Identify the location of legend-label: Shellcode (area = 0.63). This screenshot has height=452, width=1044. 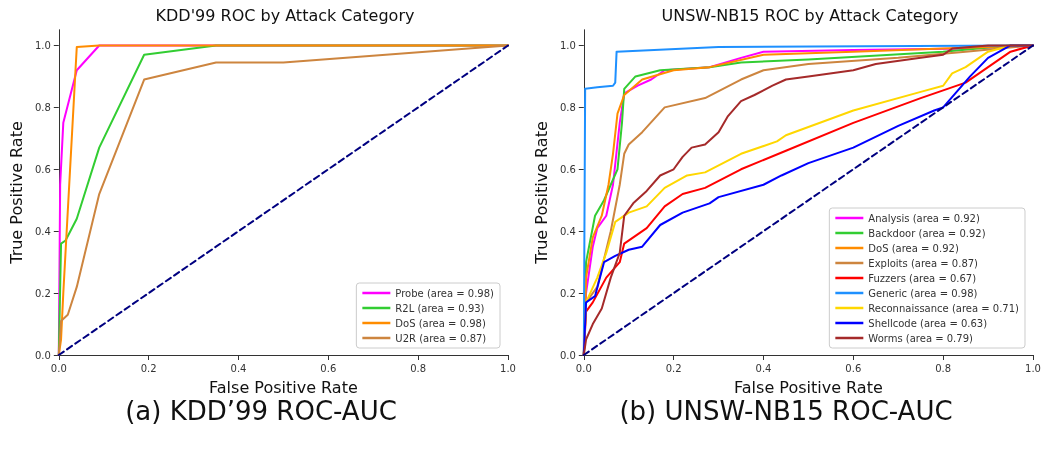
(928, 323).